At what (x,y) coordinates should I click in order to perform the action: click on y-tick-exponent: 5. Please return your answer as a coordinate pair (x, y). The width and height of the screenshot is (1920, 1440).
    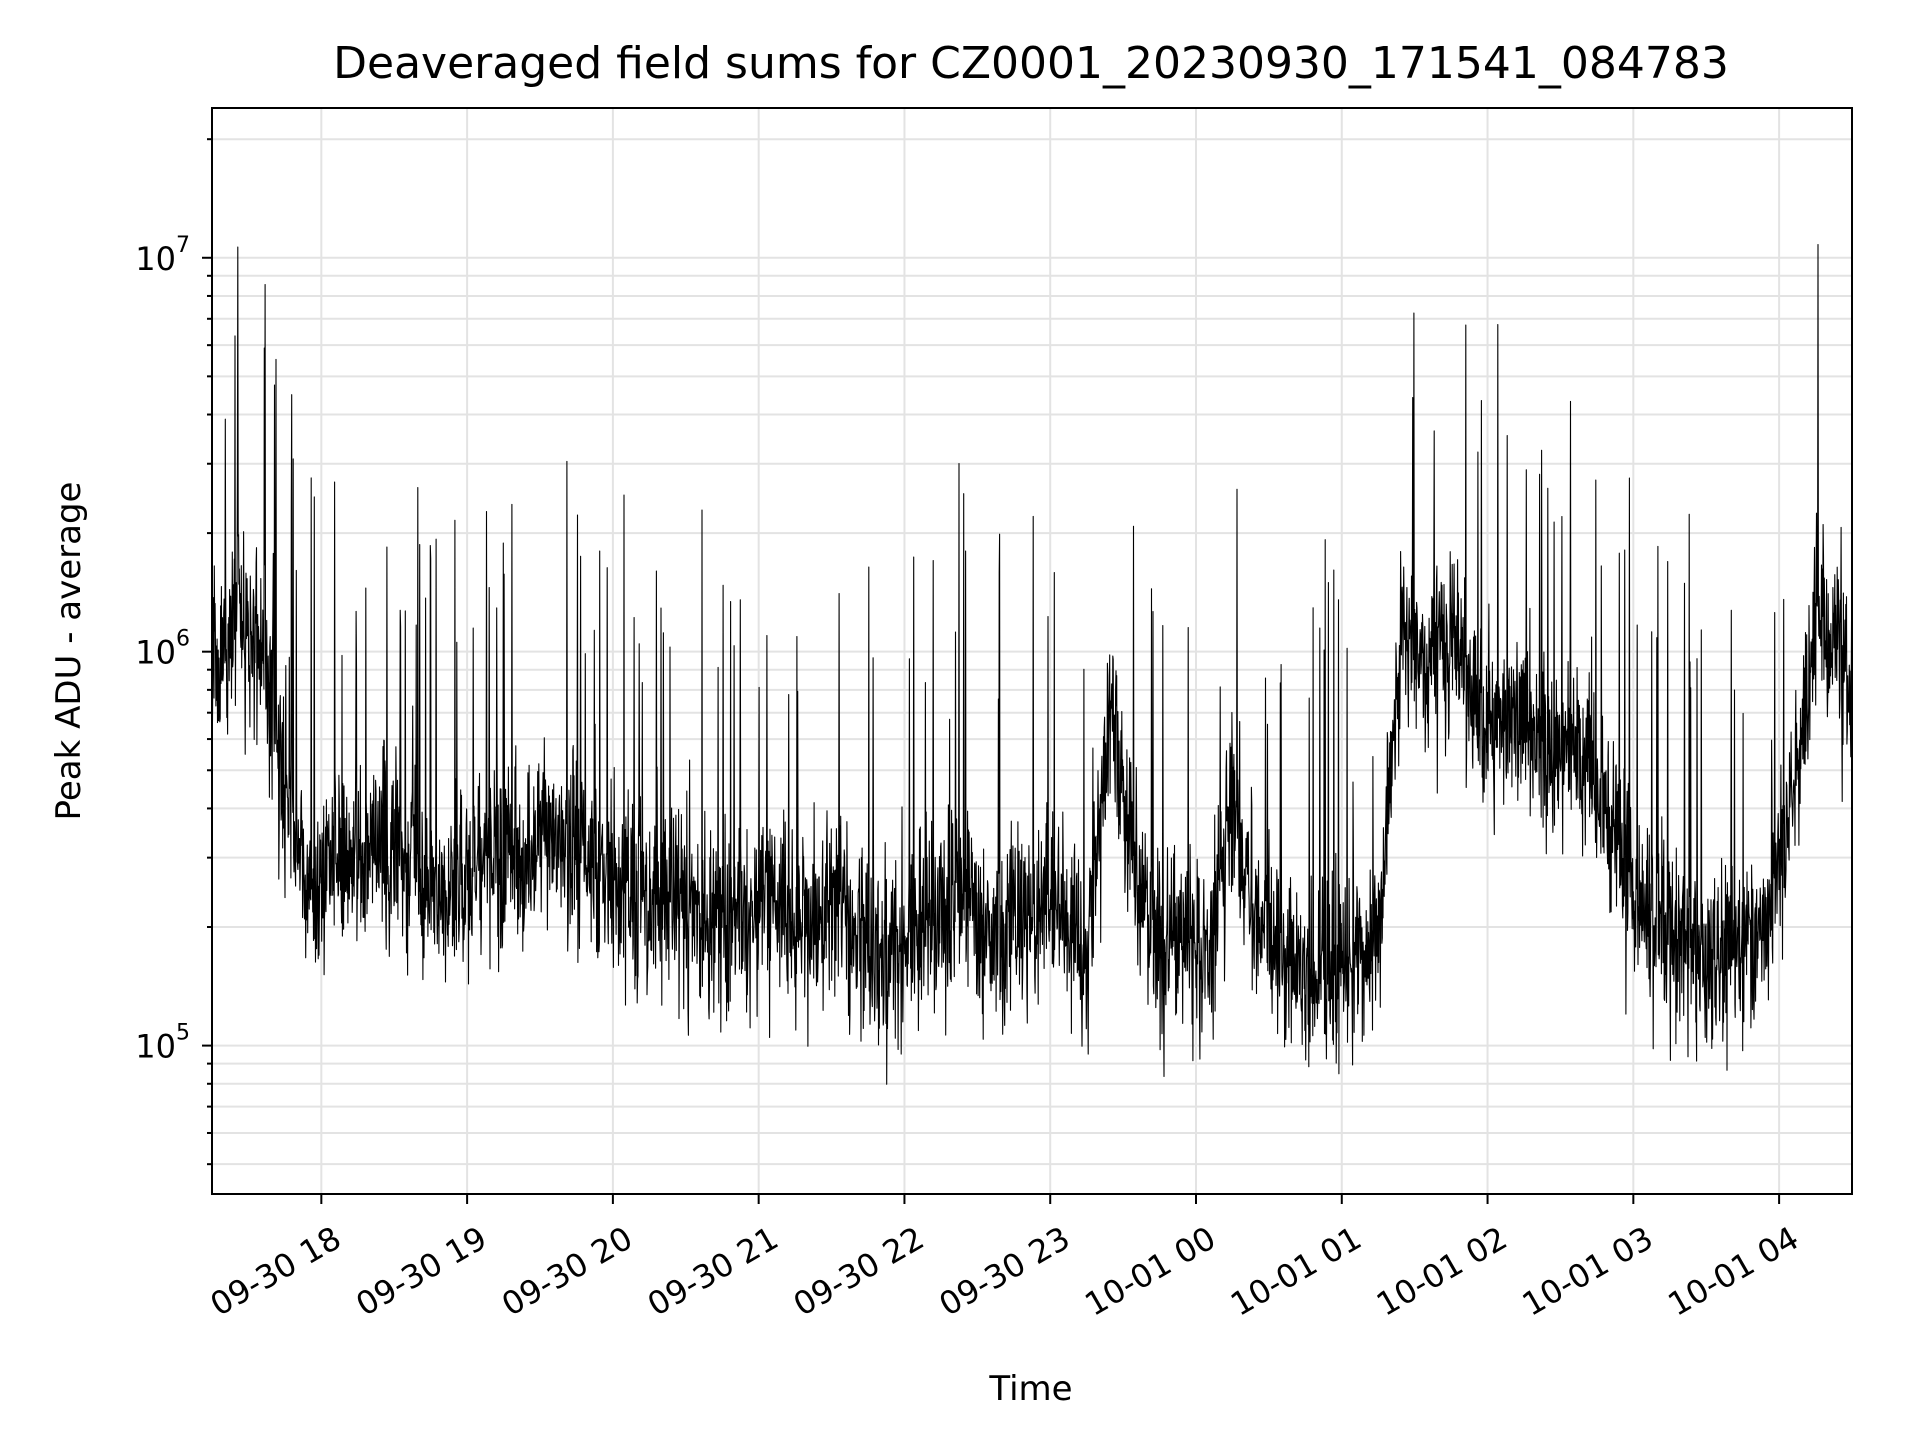
    Looking at the image, I should click on (183, 1033).